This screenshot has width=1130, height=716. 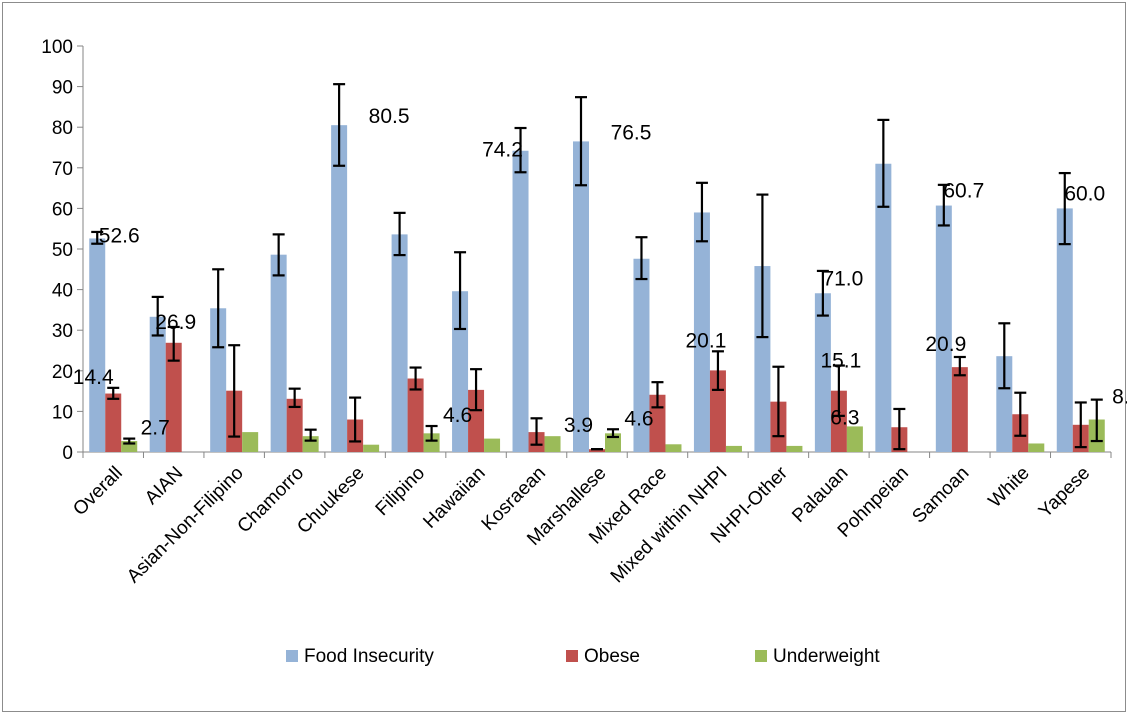 What do you see at coordinates (631, 132) in the screenshot?
I see `data-label: 76.5` at bounding box center [631, 132].